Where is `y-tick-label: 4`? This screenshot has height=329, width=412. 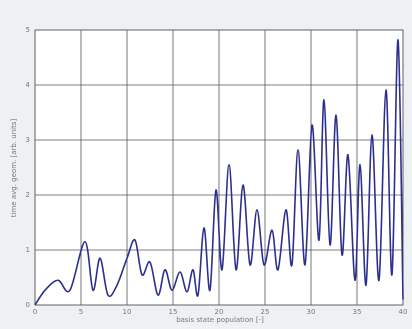 y-tick-label: 4 is located at coordinates (28, 85).